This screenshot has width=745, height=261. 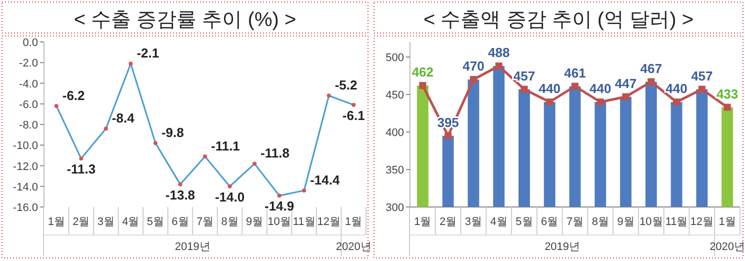 What do you see at coordinates (353, 115) in the screenshot?
I see `data-label: -6.1` at bounding box center [353, 115].